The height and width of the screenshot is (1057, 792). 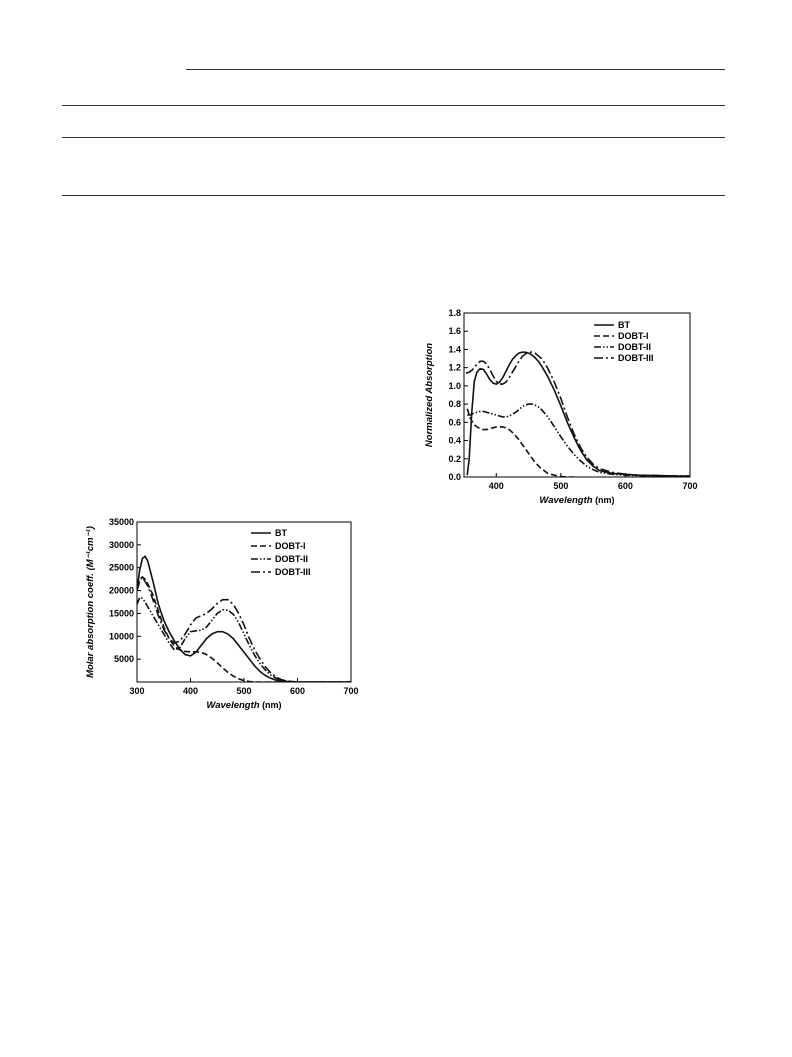 What do you see at coordinates (121, 522) in the screenshot?
I see `y-tick-label: 35000` at bounding box center [121, 522].